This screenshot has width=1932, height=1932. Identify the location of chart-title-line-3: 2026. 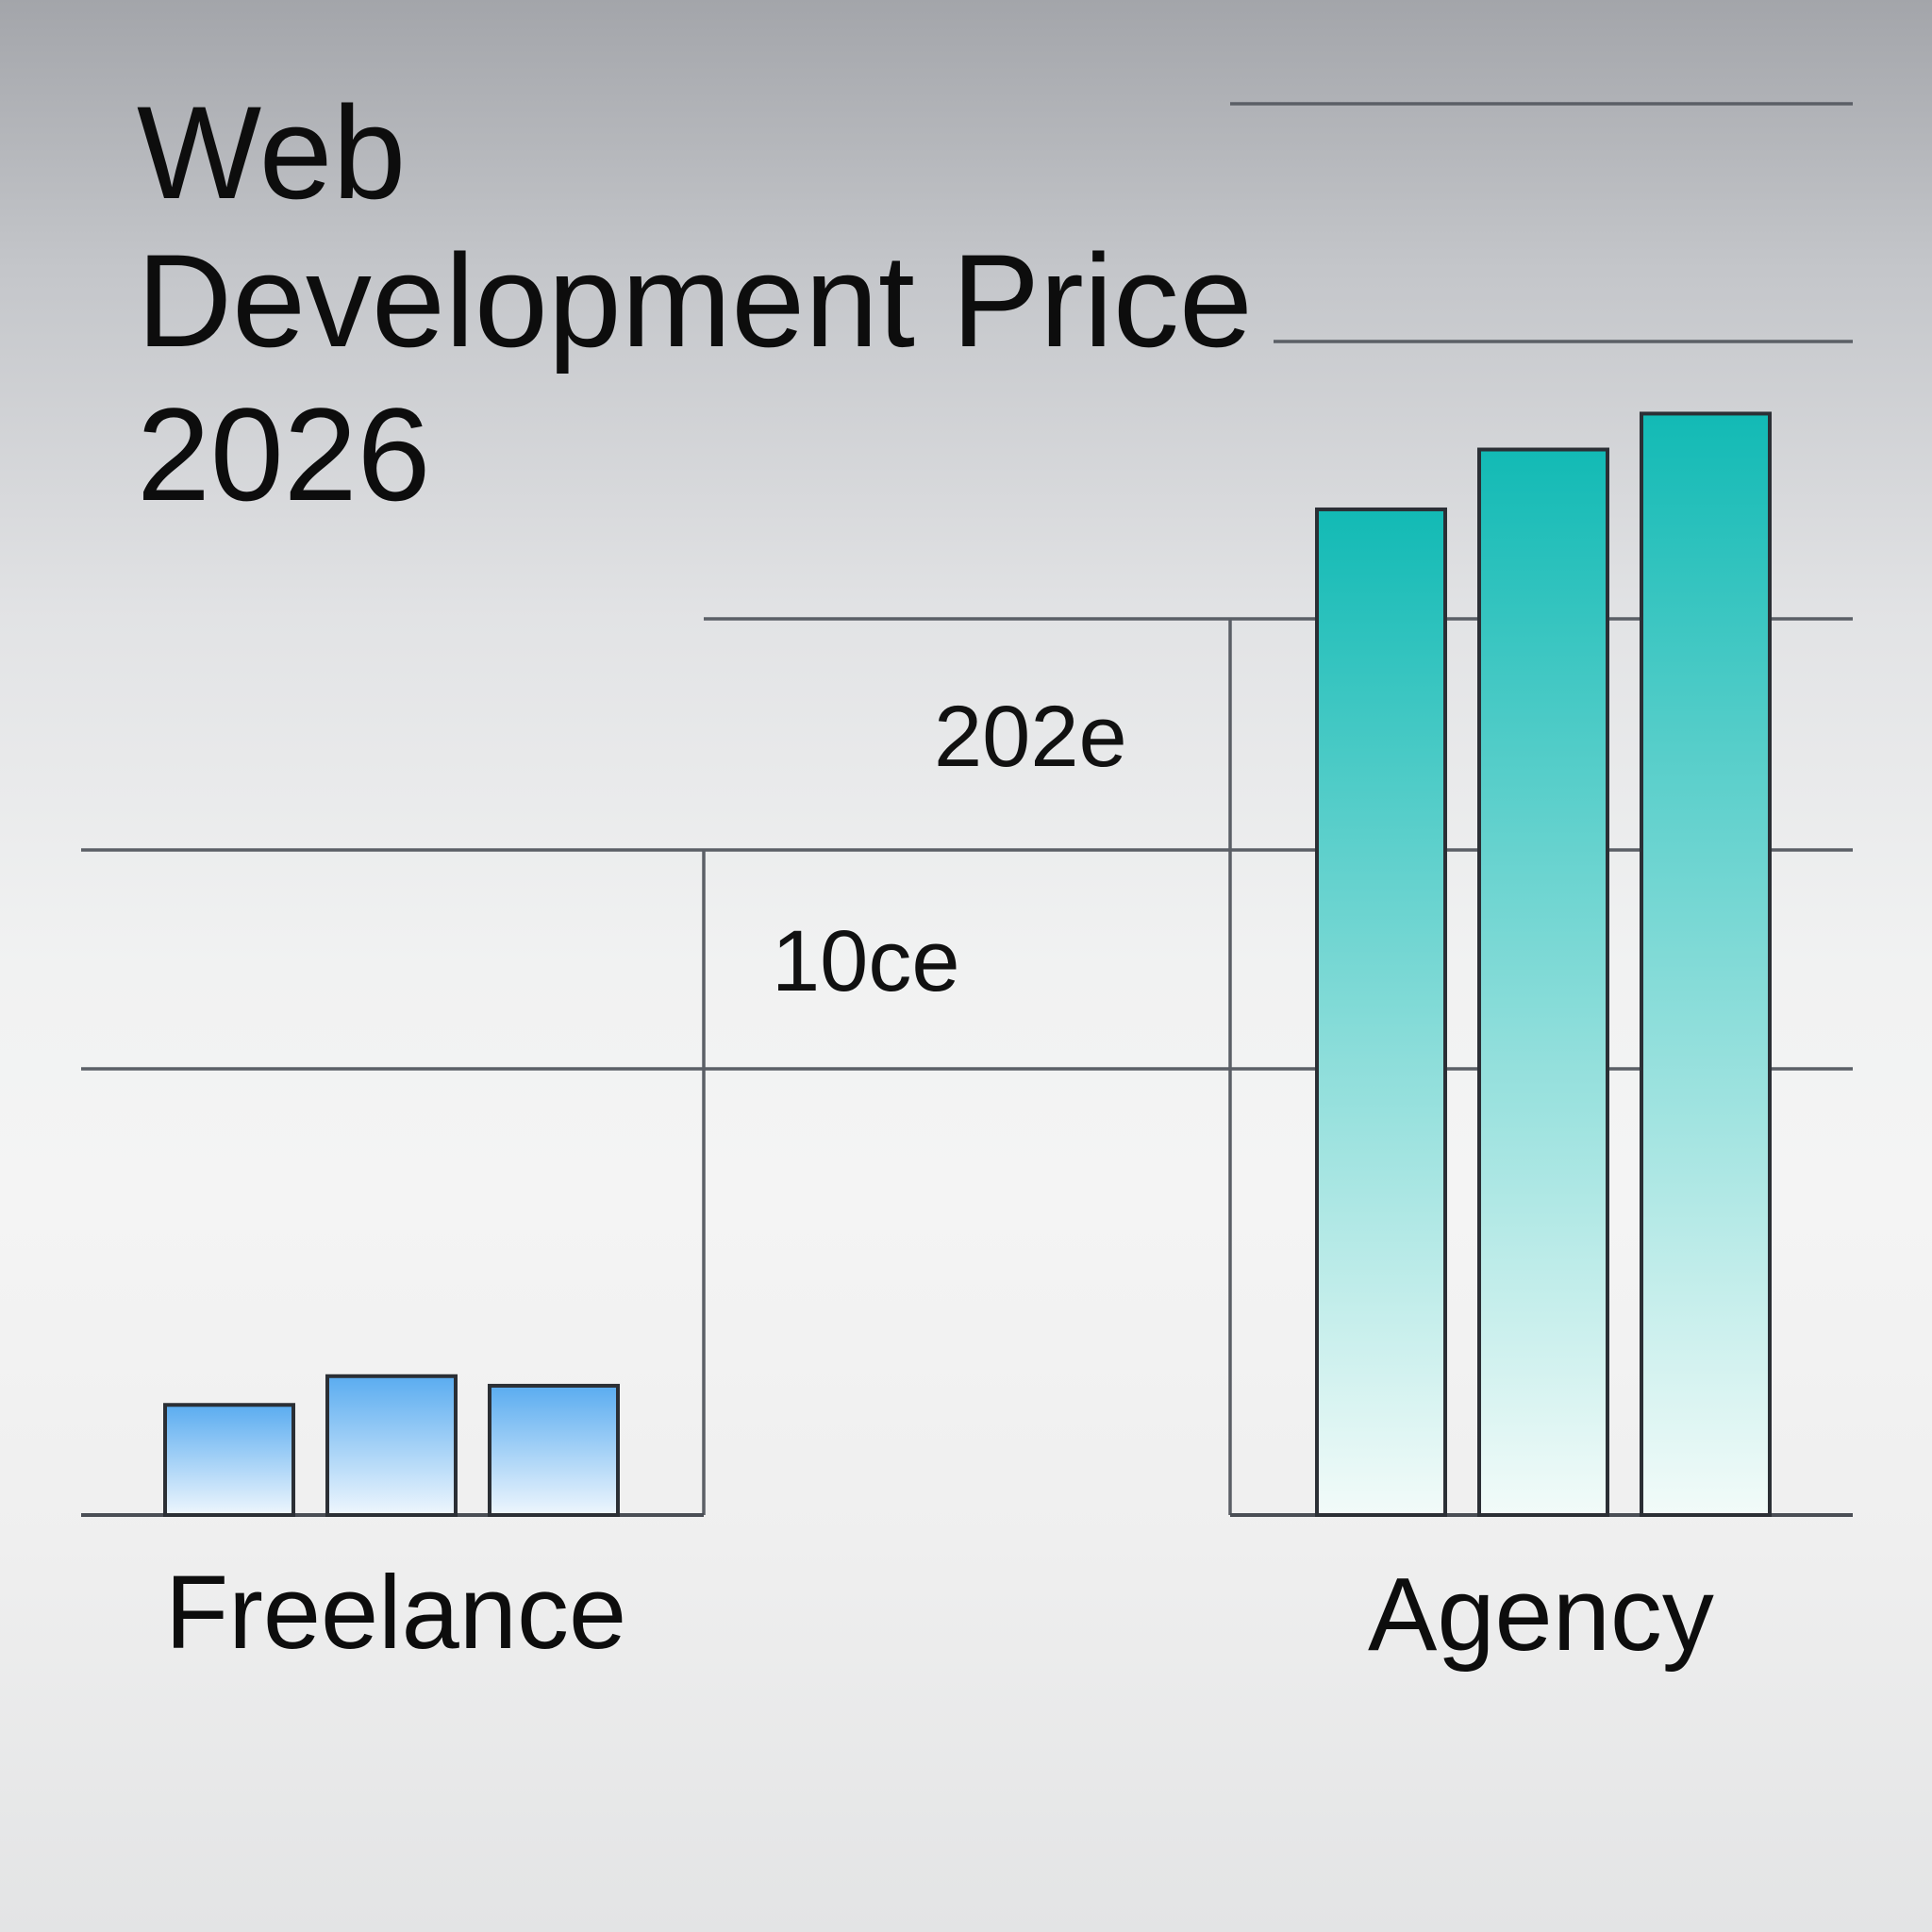
(283, 454).